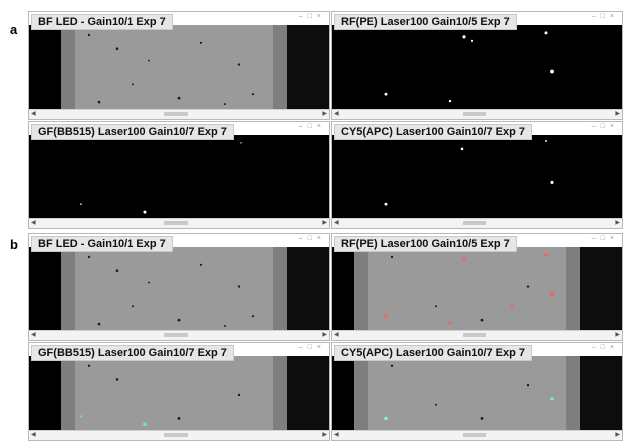  I want to click on window-a-bf: BF LED - Gain10/1 Exp 7 –□× ◀ ▶, so click(179, 65).